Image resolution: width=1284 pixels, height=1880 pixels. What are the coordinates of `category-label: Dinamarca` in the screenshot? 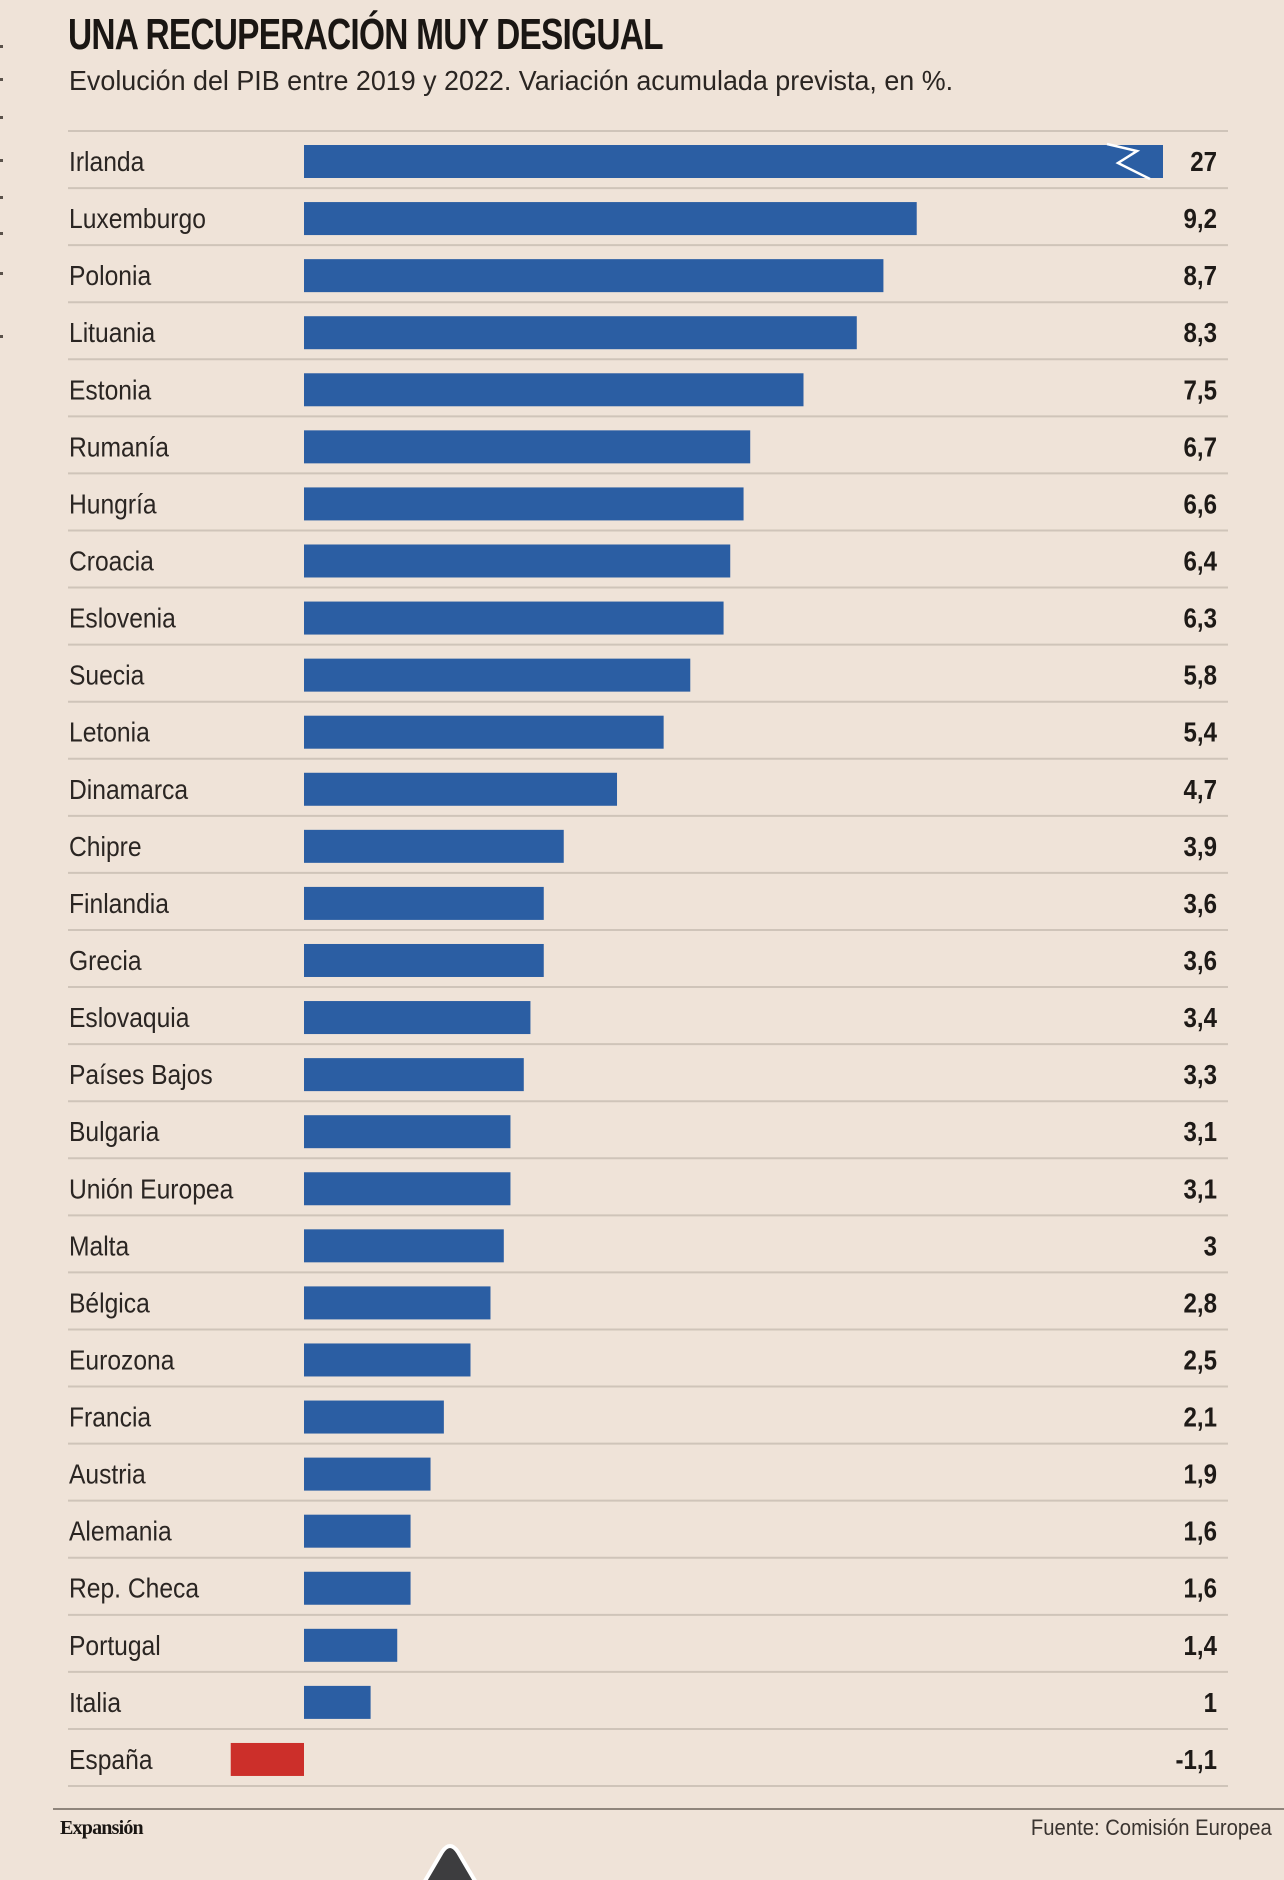 It's located at (128, 789).